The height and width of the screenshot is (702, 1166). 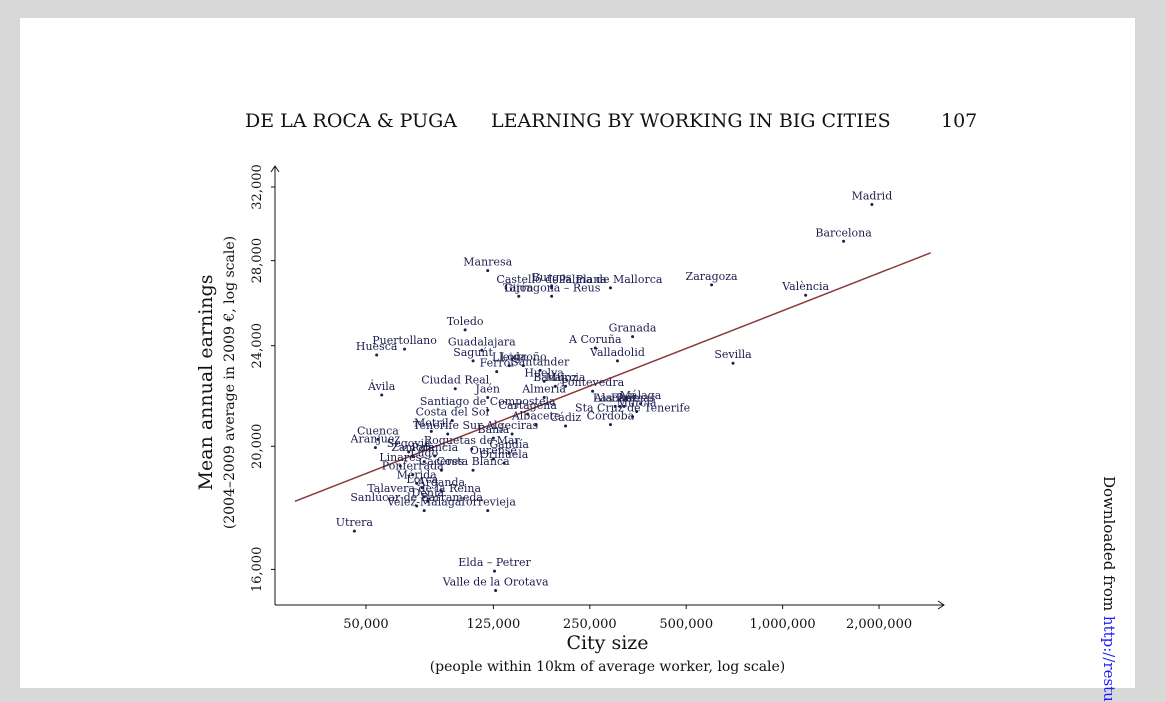 I want to click on point-label: Santander, so click(x=540, y=361).